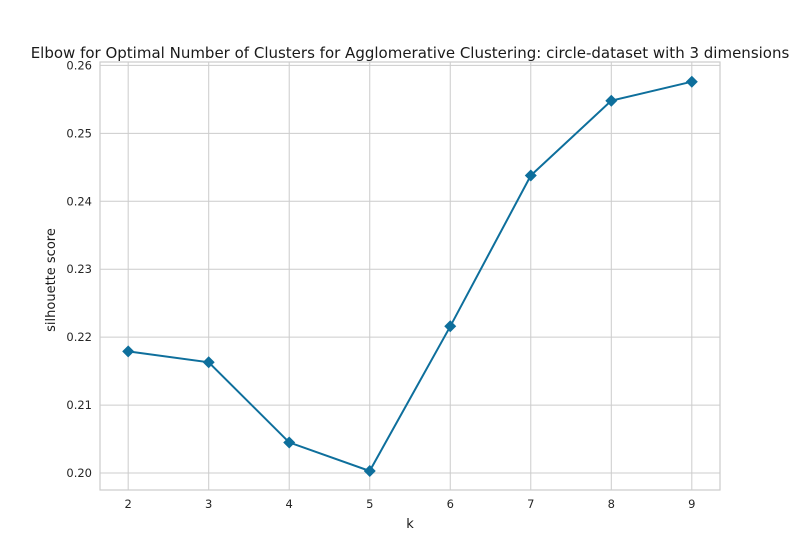  What do you see at coordinates (79, 405) in the screenshot?
I see `y-tick-label: 0.21` at bounding box center [79, 405].